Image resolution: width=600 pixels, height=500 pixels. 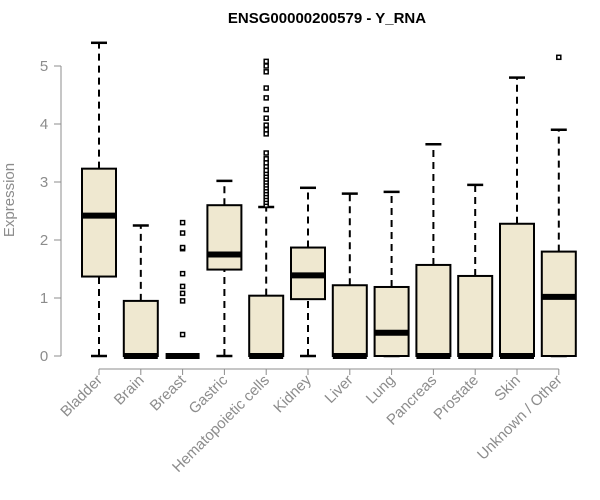 I want to click on y-tick-label: 2, so click(x=44, y=240).